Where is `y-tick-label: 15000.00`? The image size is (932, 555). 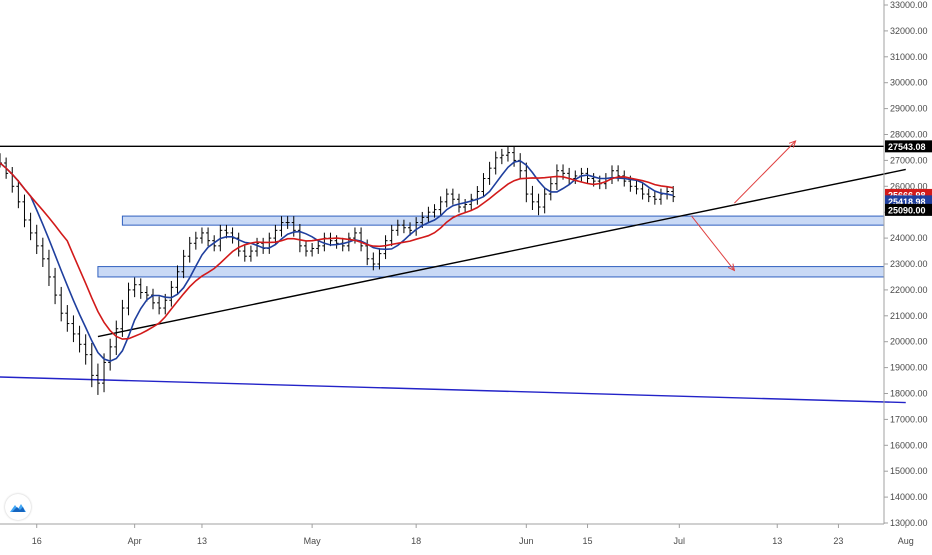 y-tick-label: 15000.00 is located at coordinates (909, 471).